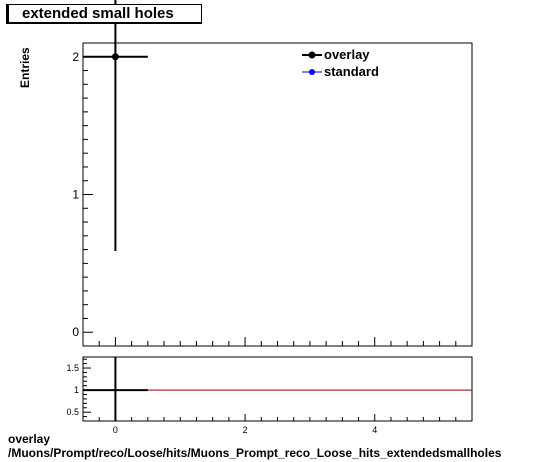 The width and height of the screenshot is (546, 462). What do you see at coordinates (115, 57) in the screenshot?
I see `overlay-data-point` at bounding box center [115, 57].